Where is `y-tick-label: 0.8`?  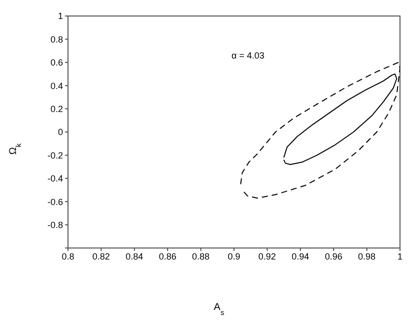 y-tick-label: 0.8 is located at coordinates (56, 39).